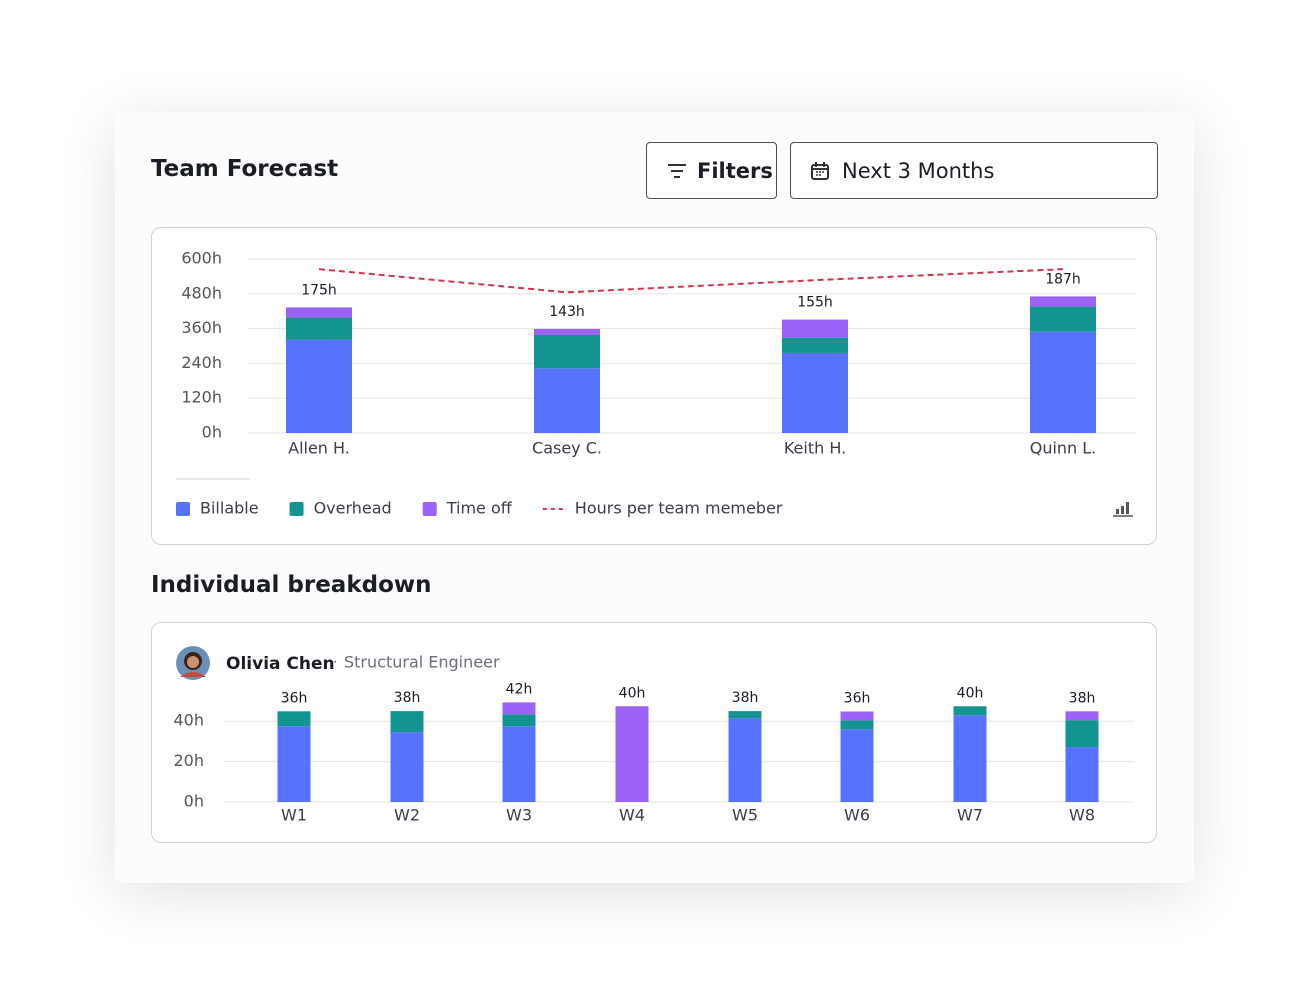 This screenshot has width=1309, height=1002. Describe the element at coordinates (567, 448) in the screenshot. I see `x-tick-label: Casey C.` at that location.